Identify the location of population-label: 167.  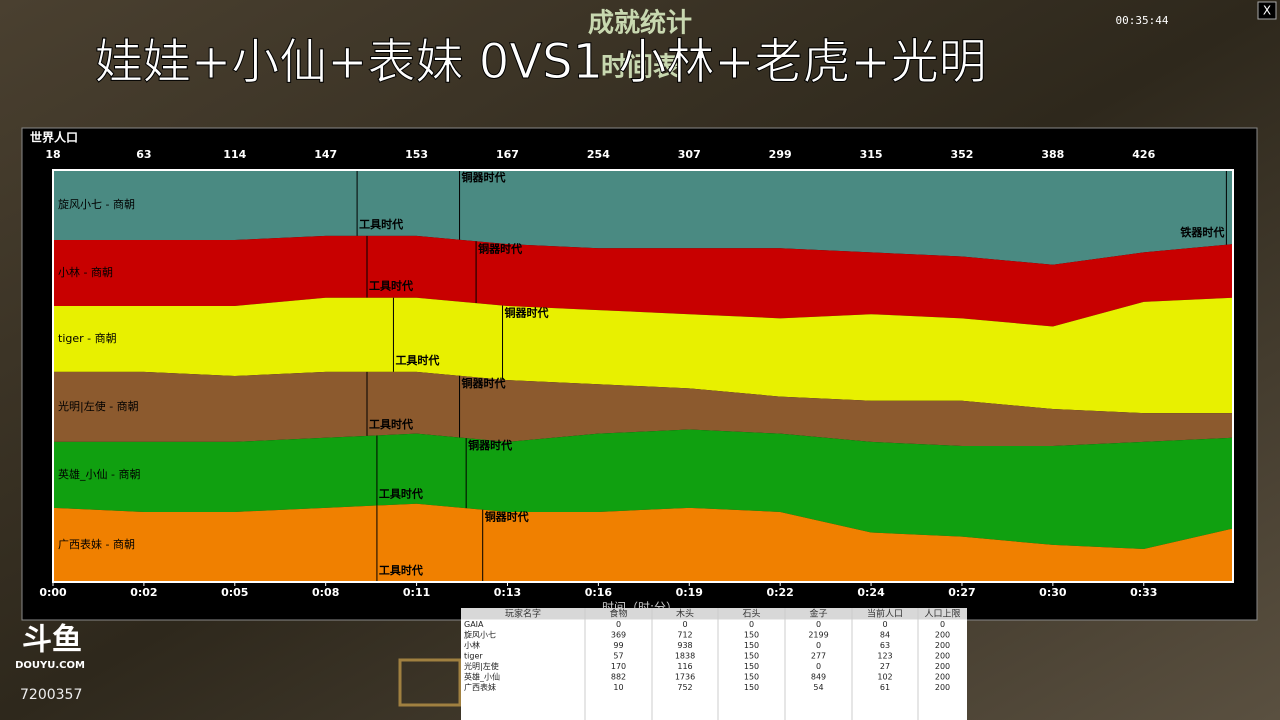
(507, 154).